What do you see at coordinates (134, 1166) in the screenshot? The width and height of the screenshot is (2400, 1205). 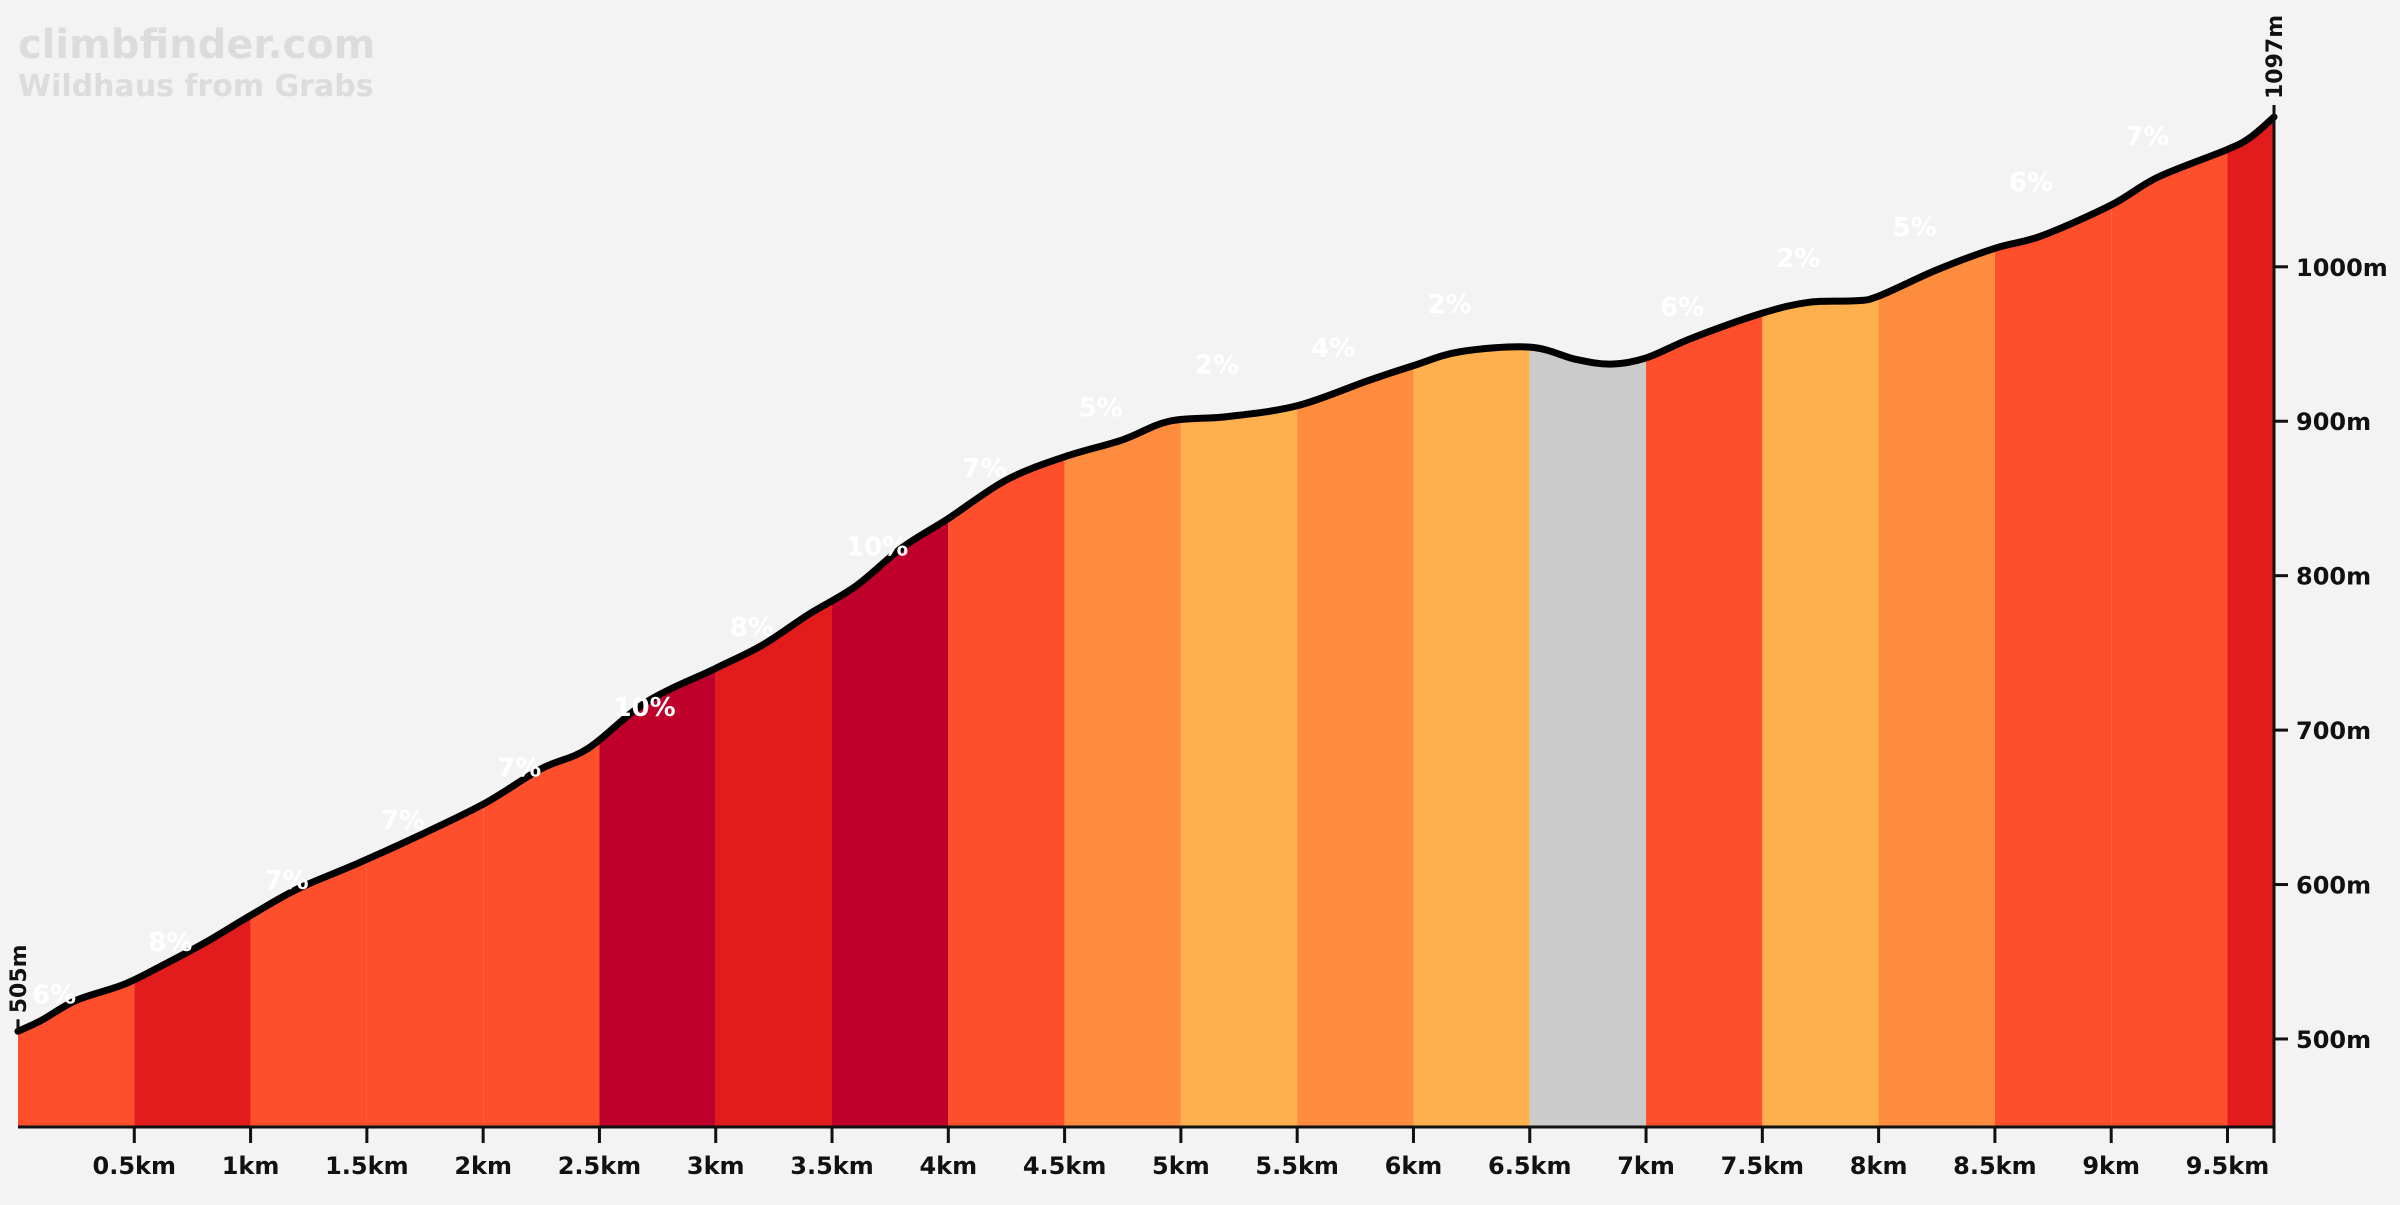 I see `x-tick-label-0: 0.5km` at bounding box center [134, 1166].